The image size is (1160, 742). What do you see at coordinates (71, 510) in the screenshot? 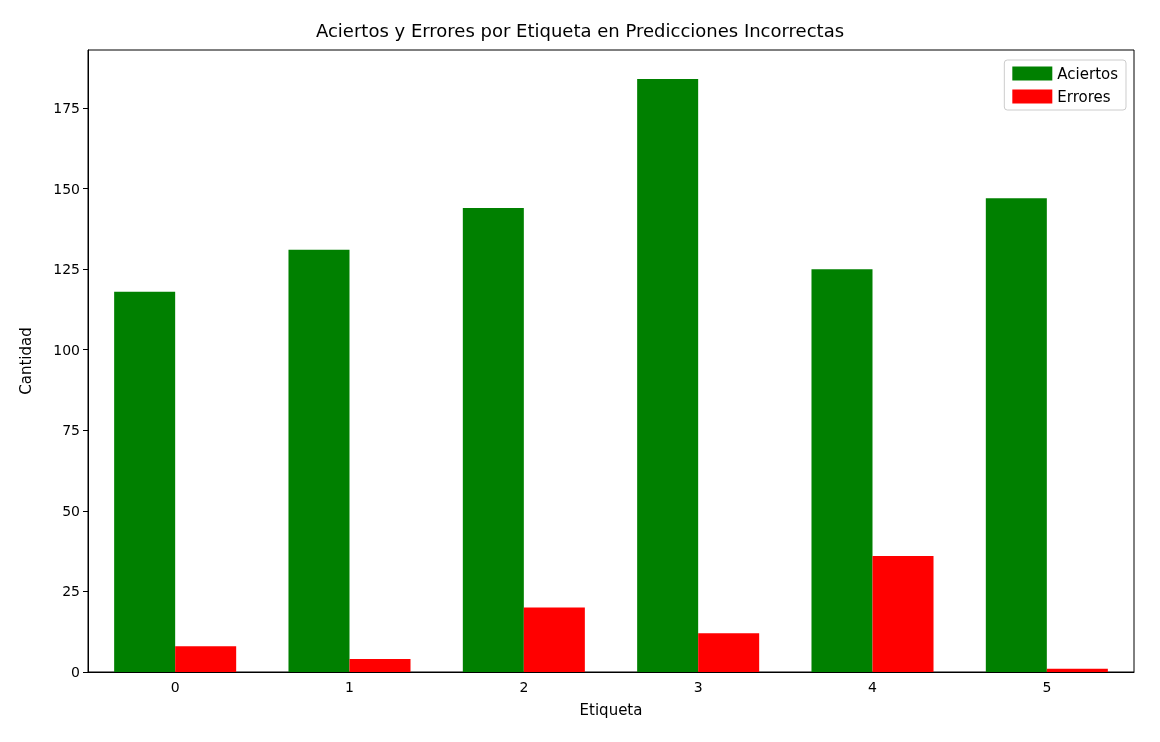
I see `y-tick-label: 50` at bounding box center [71, 510].